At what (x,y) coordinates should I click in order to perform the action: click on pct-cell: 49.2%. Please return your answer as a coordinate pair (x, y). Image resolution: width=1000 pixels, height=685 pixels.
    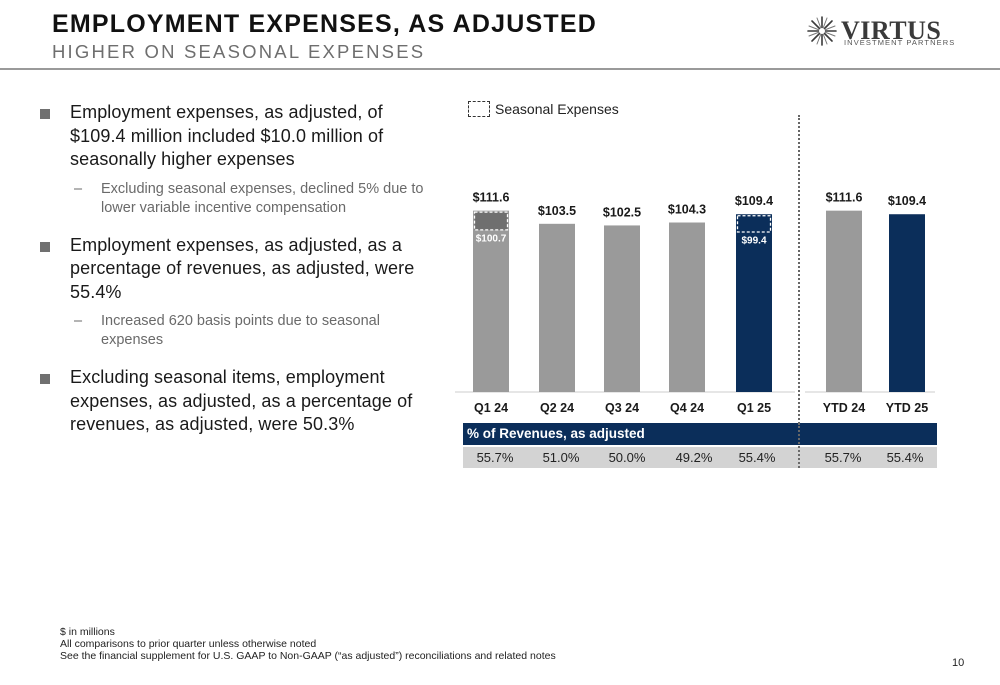
    Looking at the image, I should click on (694, 457).